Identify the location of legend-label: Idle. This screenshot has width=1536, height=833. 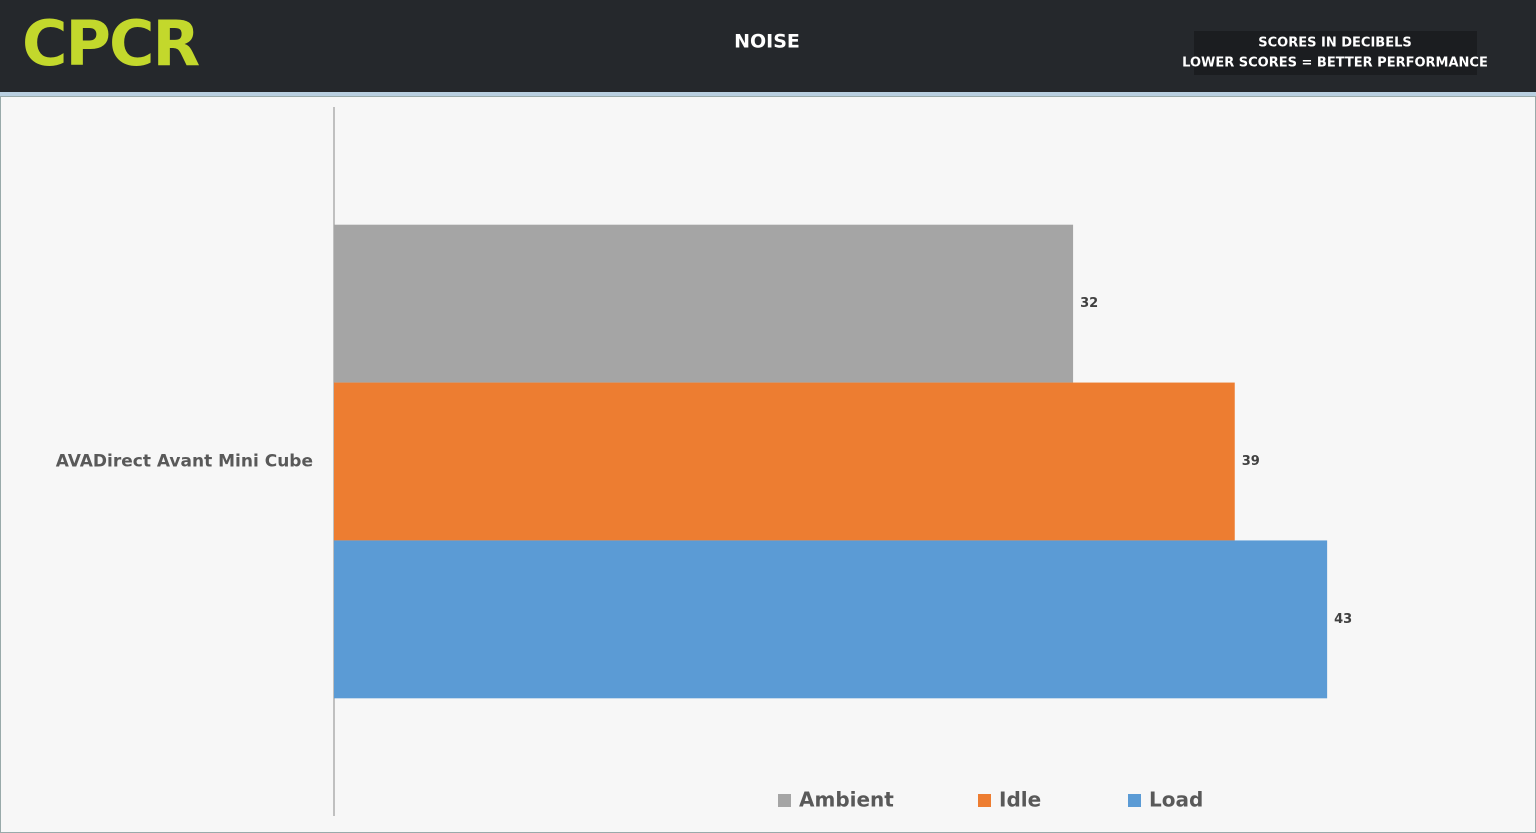
(1020, 800).